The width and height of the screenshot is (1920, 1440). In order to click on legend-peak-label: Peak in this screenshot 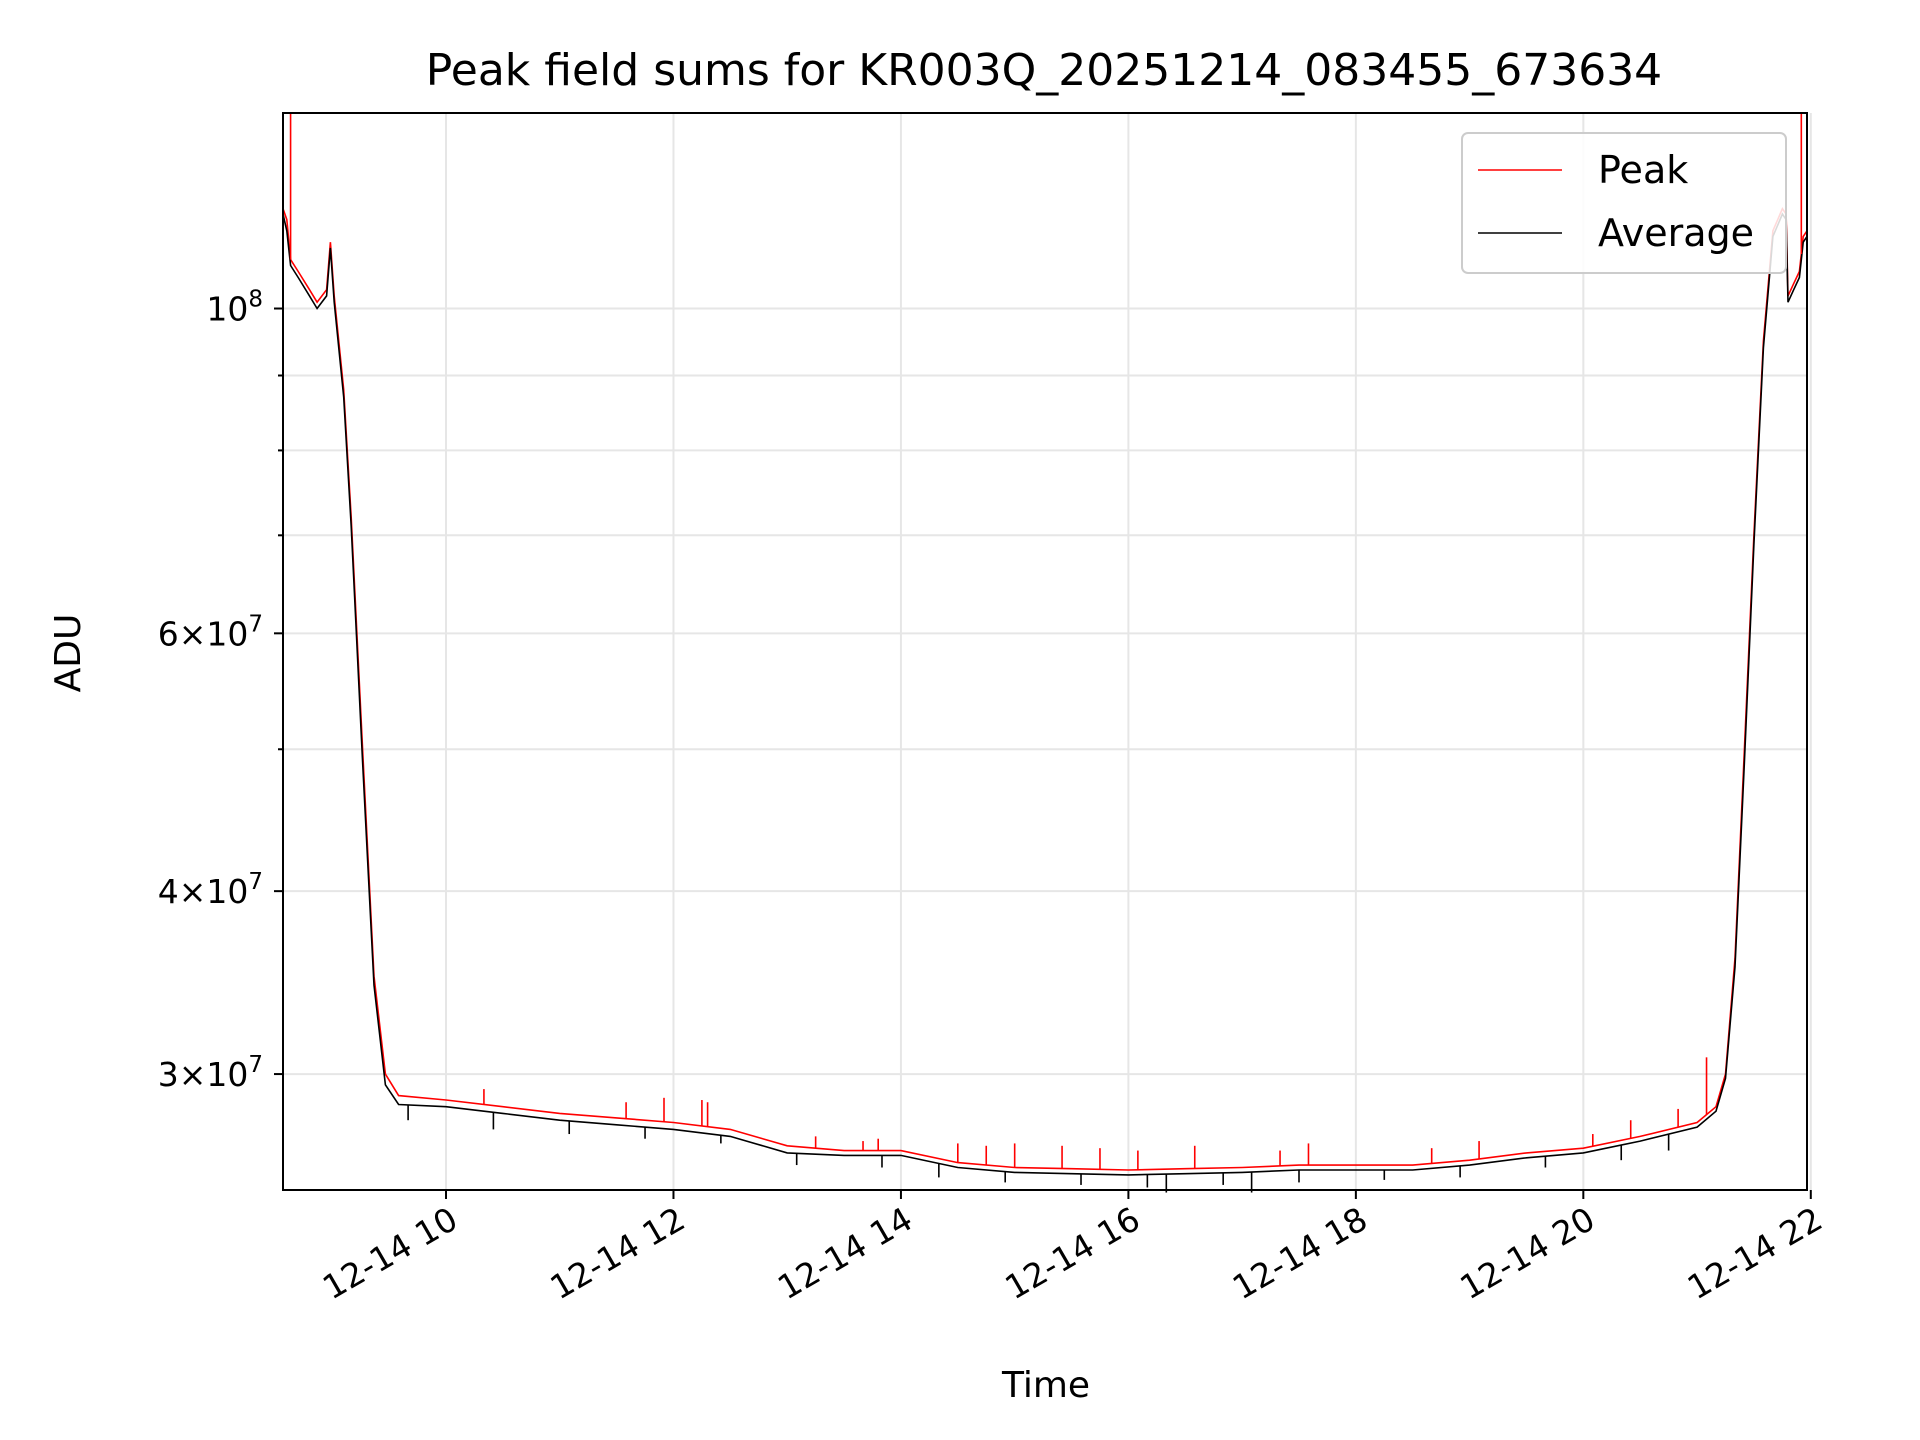, I will do `click(1643, 170)`.